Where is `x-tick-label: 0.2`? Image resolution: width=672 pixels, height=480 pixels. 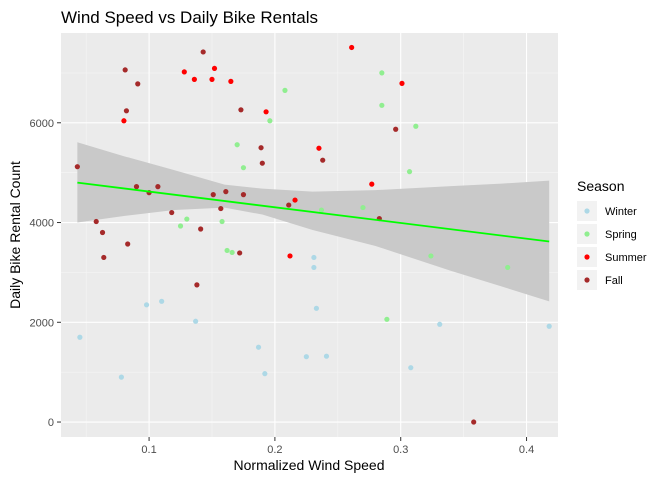 x-tick-label: 0.2 is located at coordinates (274, 450).